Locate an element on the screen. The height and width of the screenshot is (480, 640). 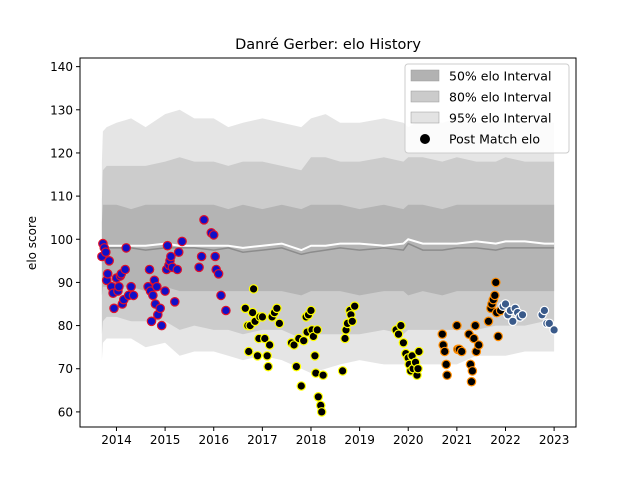
y-tick-label: 60 is located at coordinates (65, 412).